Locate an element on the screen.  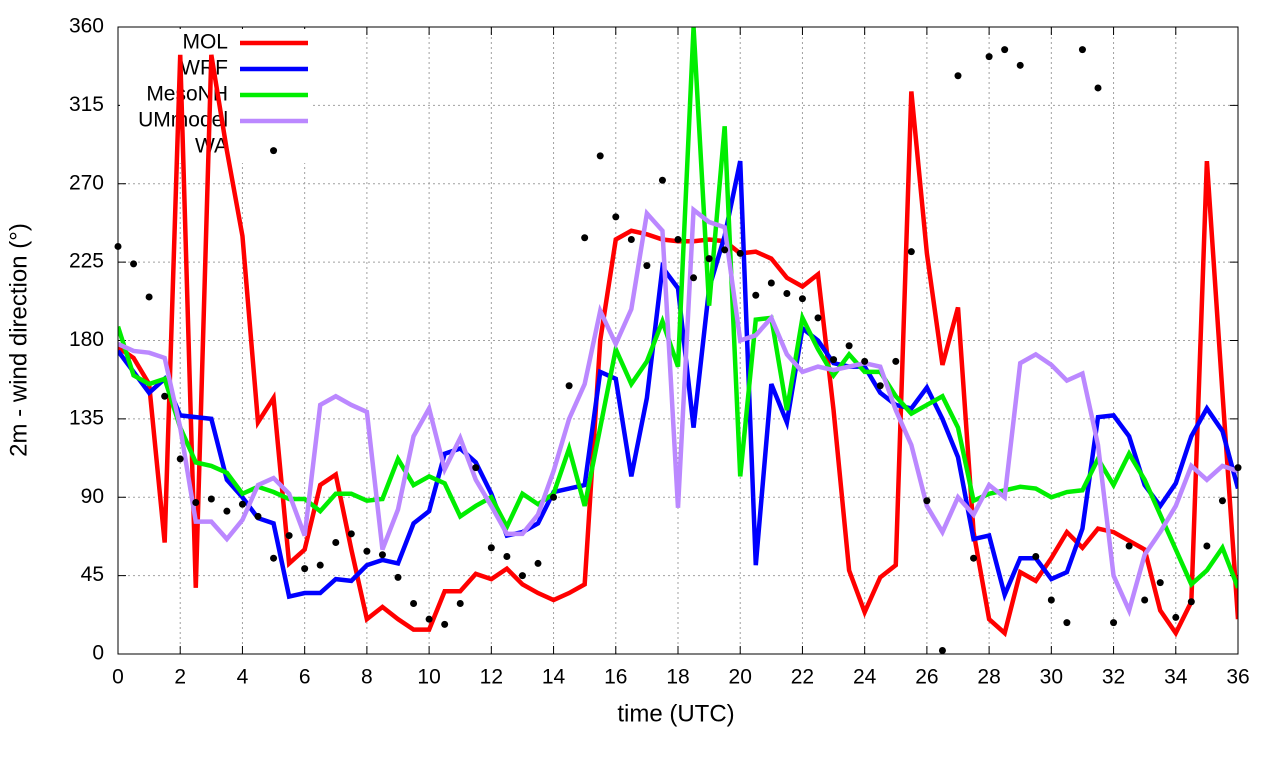
y-tick-label: 315 is located at coordinates (86, 104).